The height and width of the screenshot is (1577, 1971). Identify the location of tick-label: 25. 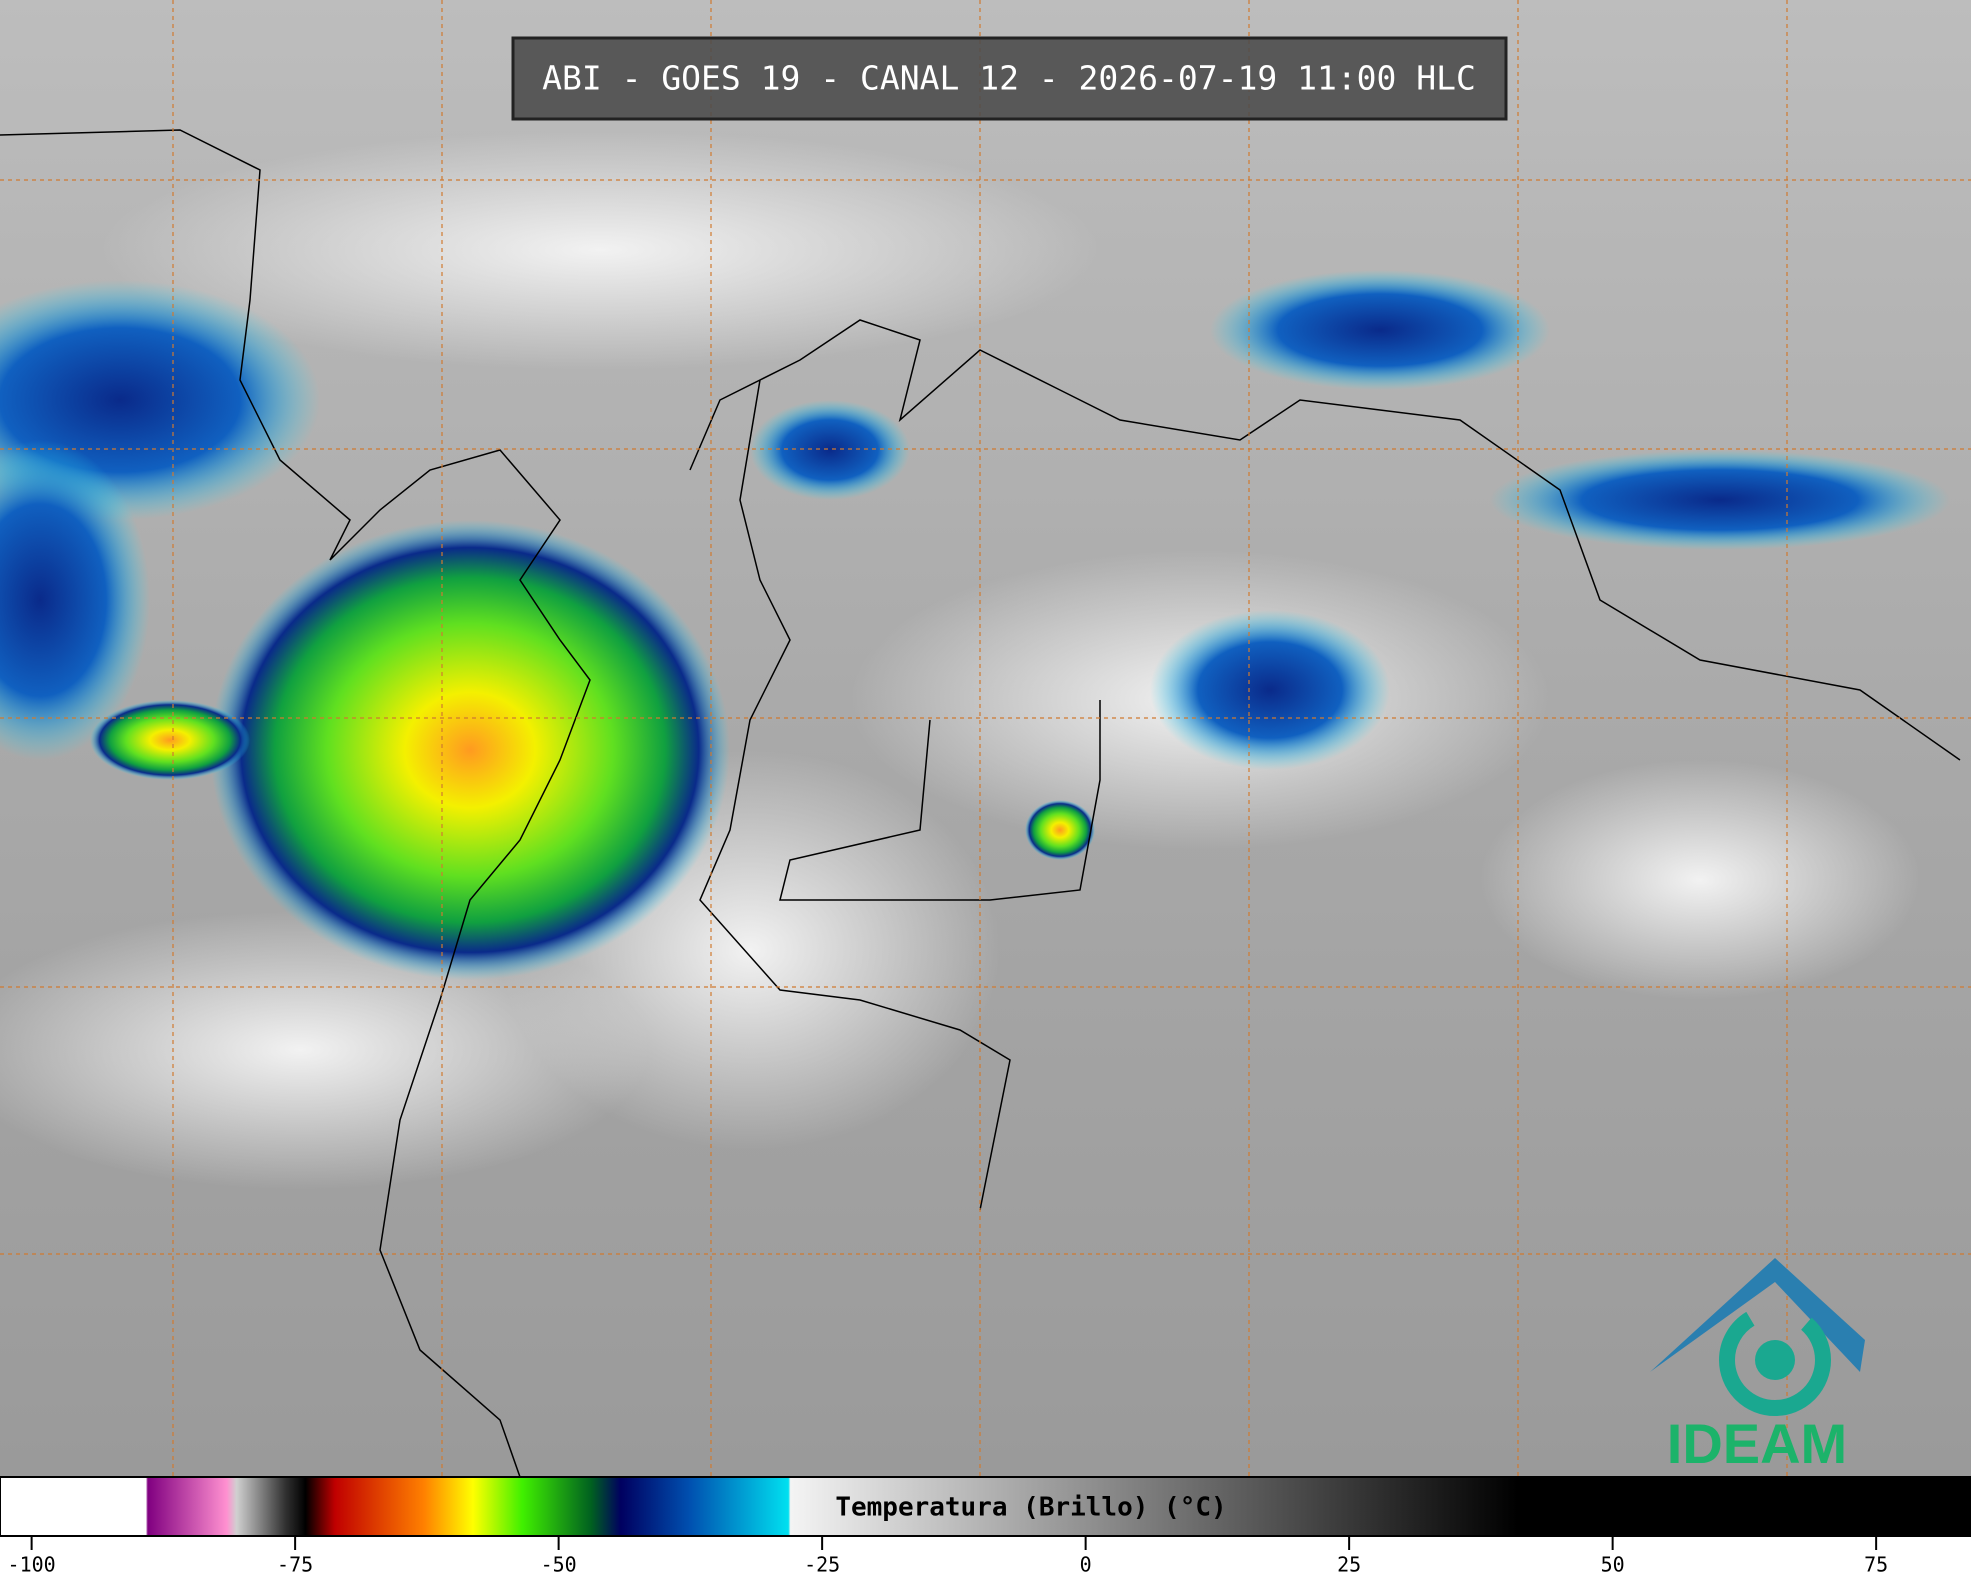
(1349, 1565).